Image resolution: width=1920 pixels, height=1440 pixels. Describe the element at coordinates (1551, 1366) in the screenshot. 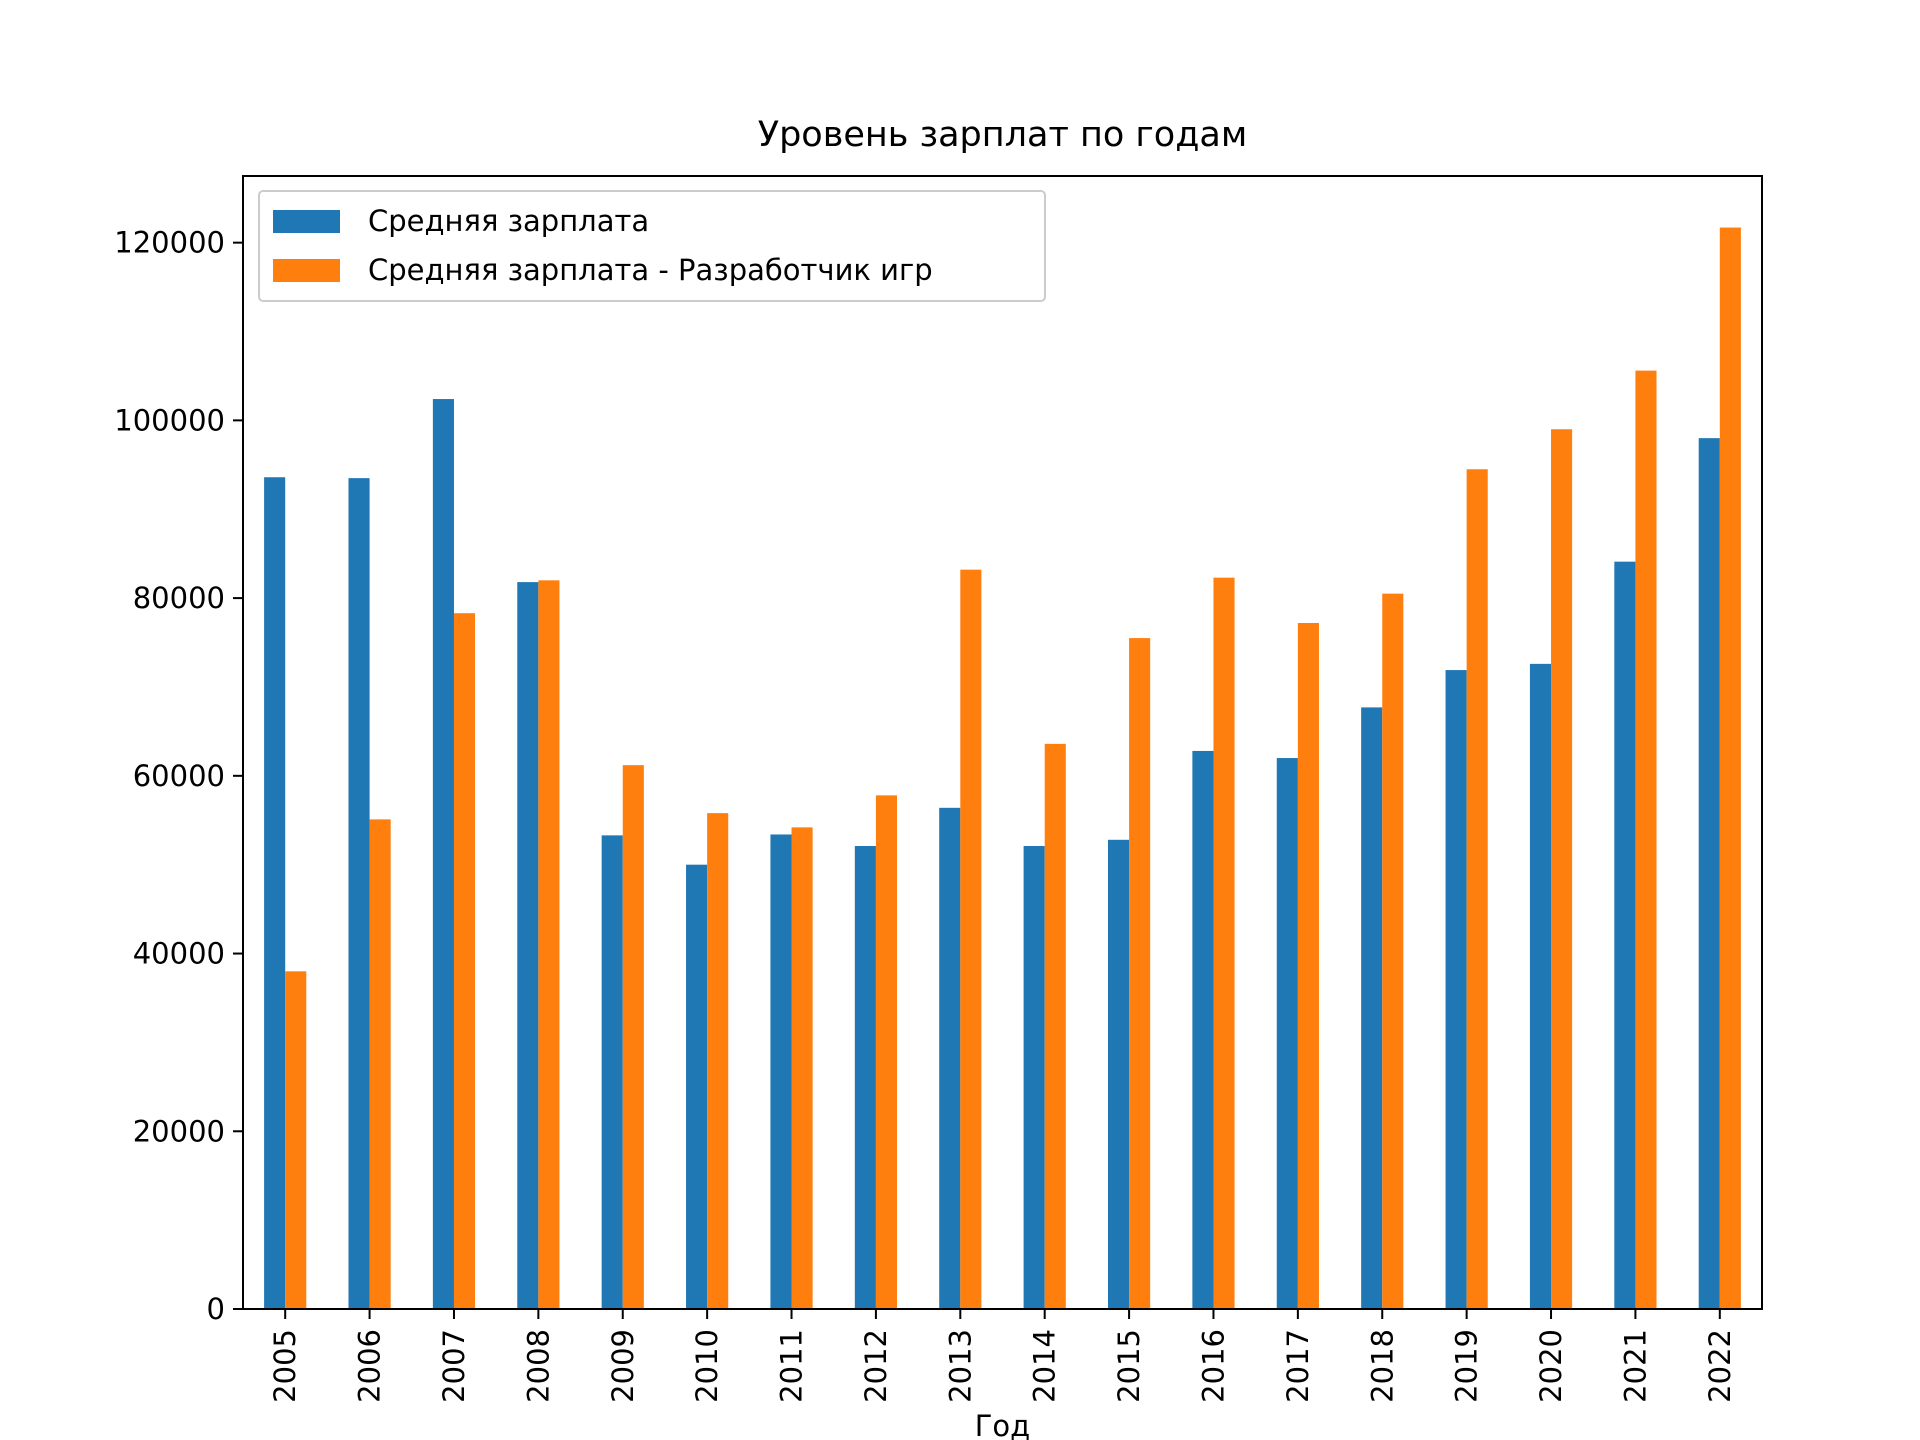

I see `x-tick-label-2020: 2020` at that location.